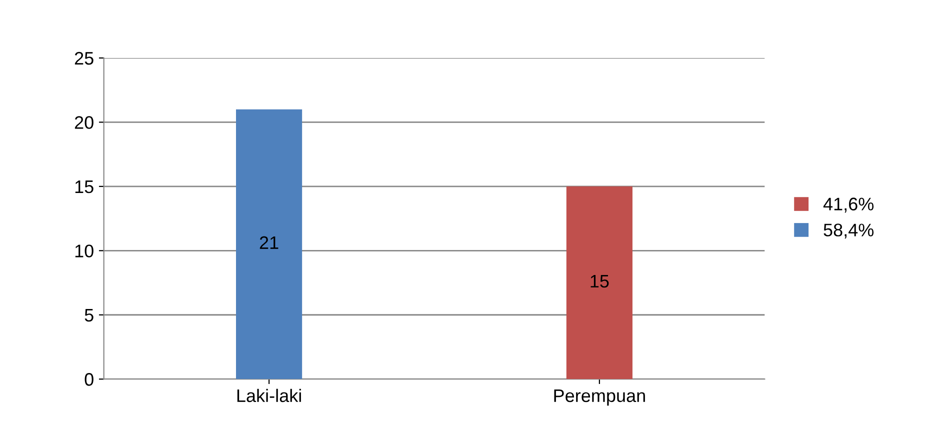 Image resolution: width=944 pixels, height=446 pixels. I want to click on y-tick-label: 0, so click(89, 379).